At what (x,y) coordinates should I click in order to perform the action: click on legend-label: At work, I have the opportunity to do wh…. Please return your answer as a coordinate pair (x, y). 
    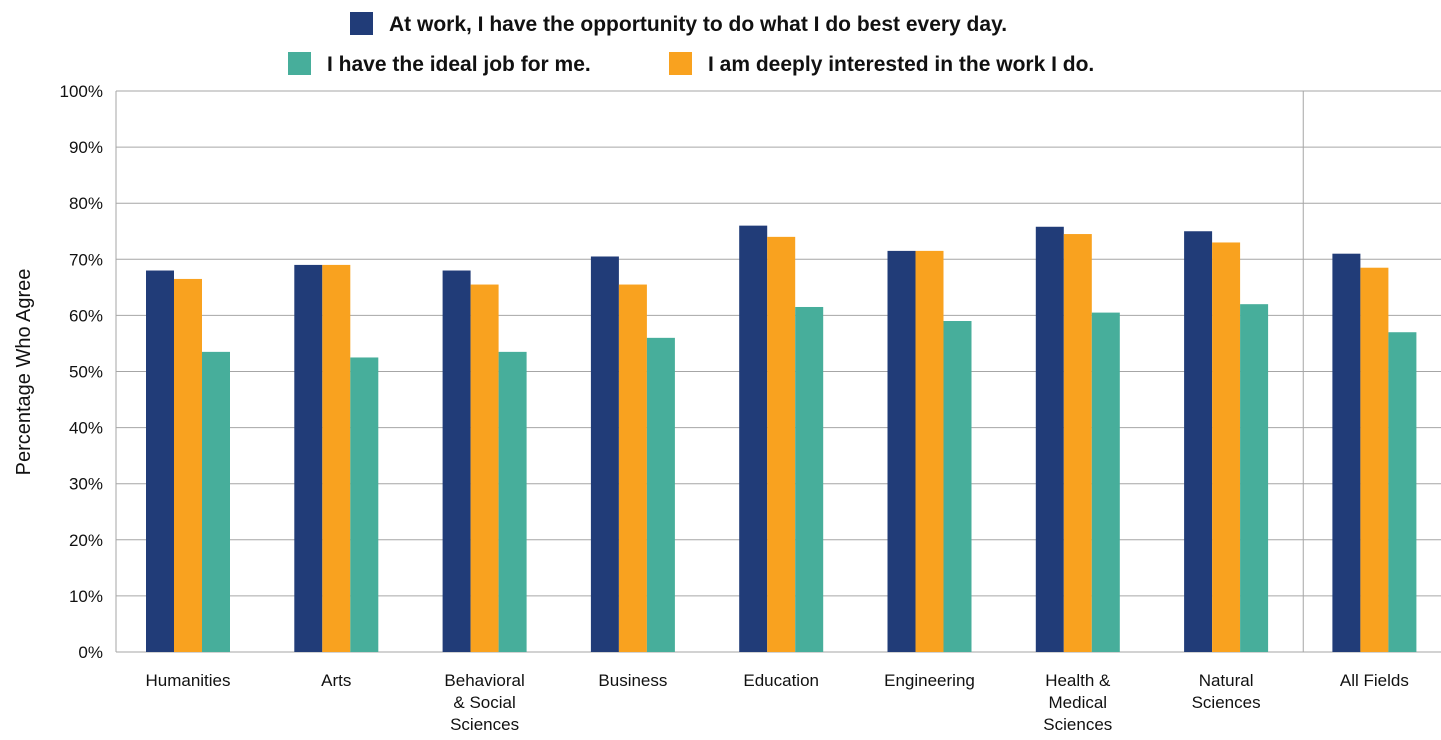
    Looking at the image, I should click on (698, 24).